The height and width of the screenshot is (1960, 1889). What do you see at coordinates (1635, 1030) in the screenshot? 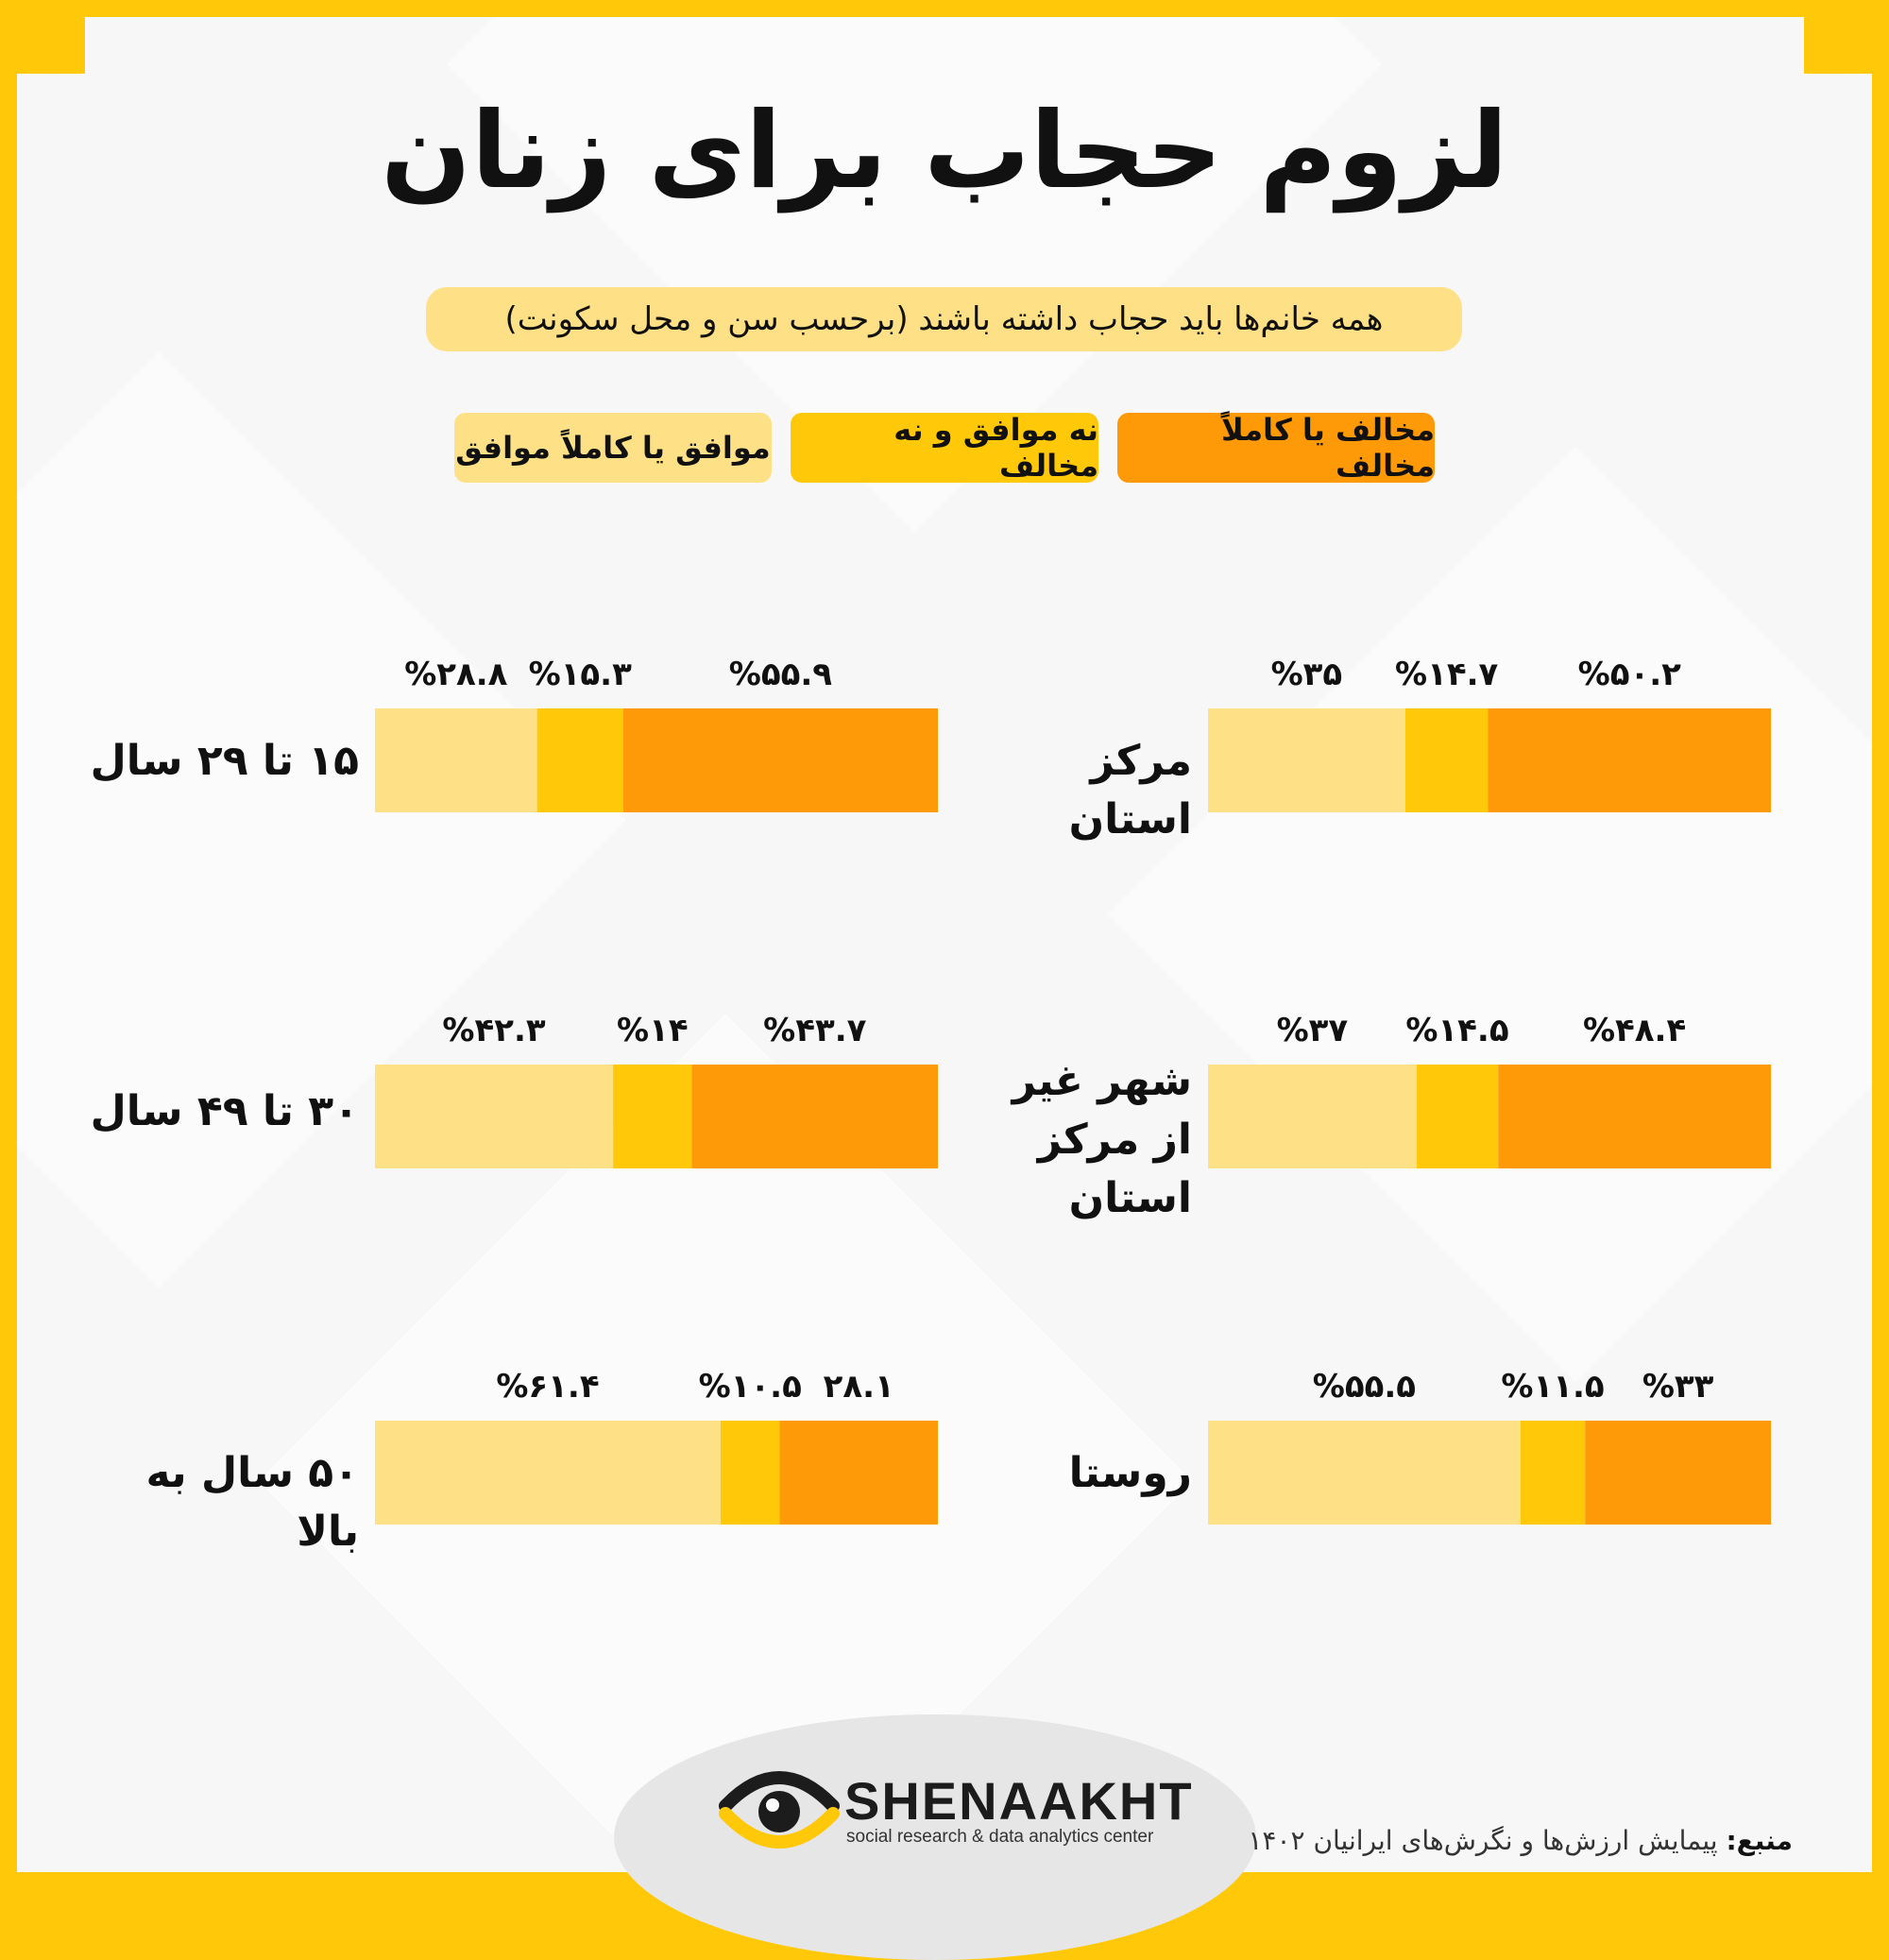
I see `data-label: %۴۸.۴` at bounding box center [1635, 1030].